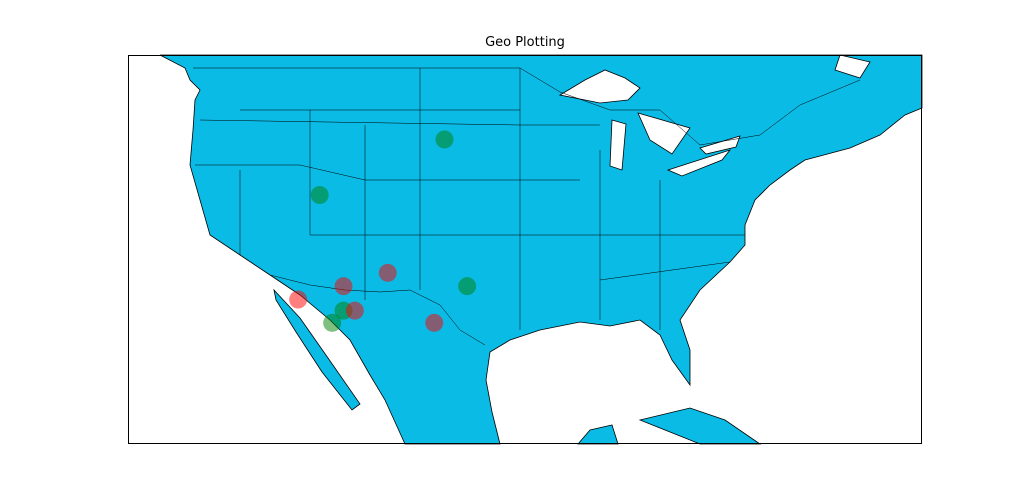 This screenshot has height=504, width=1024. What do you see at coordinates (618, 145) in the screenshot?
I see `lake-michigan` at bounding box center [618, 145].